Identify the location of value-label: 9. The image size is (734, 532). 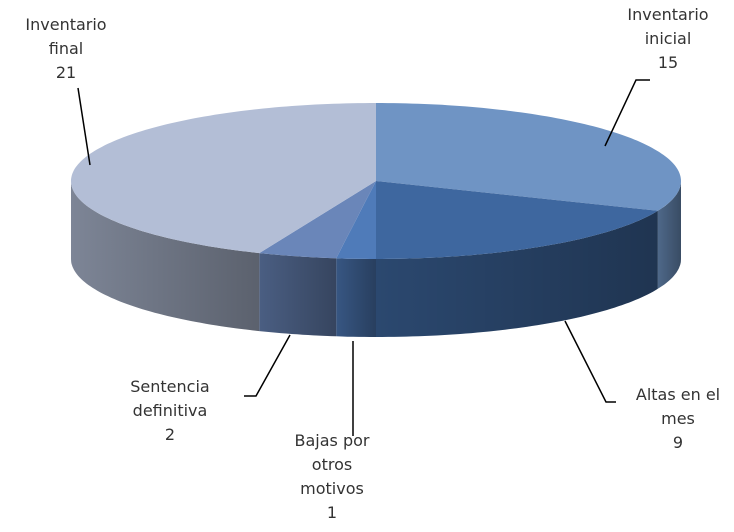
(678, 442).